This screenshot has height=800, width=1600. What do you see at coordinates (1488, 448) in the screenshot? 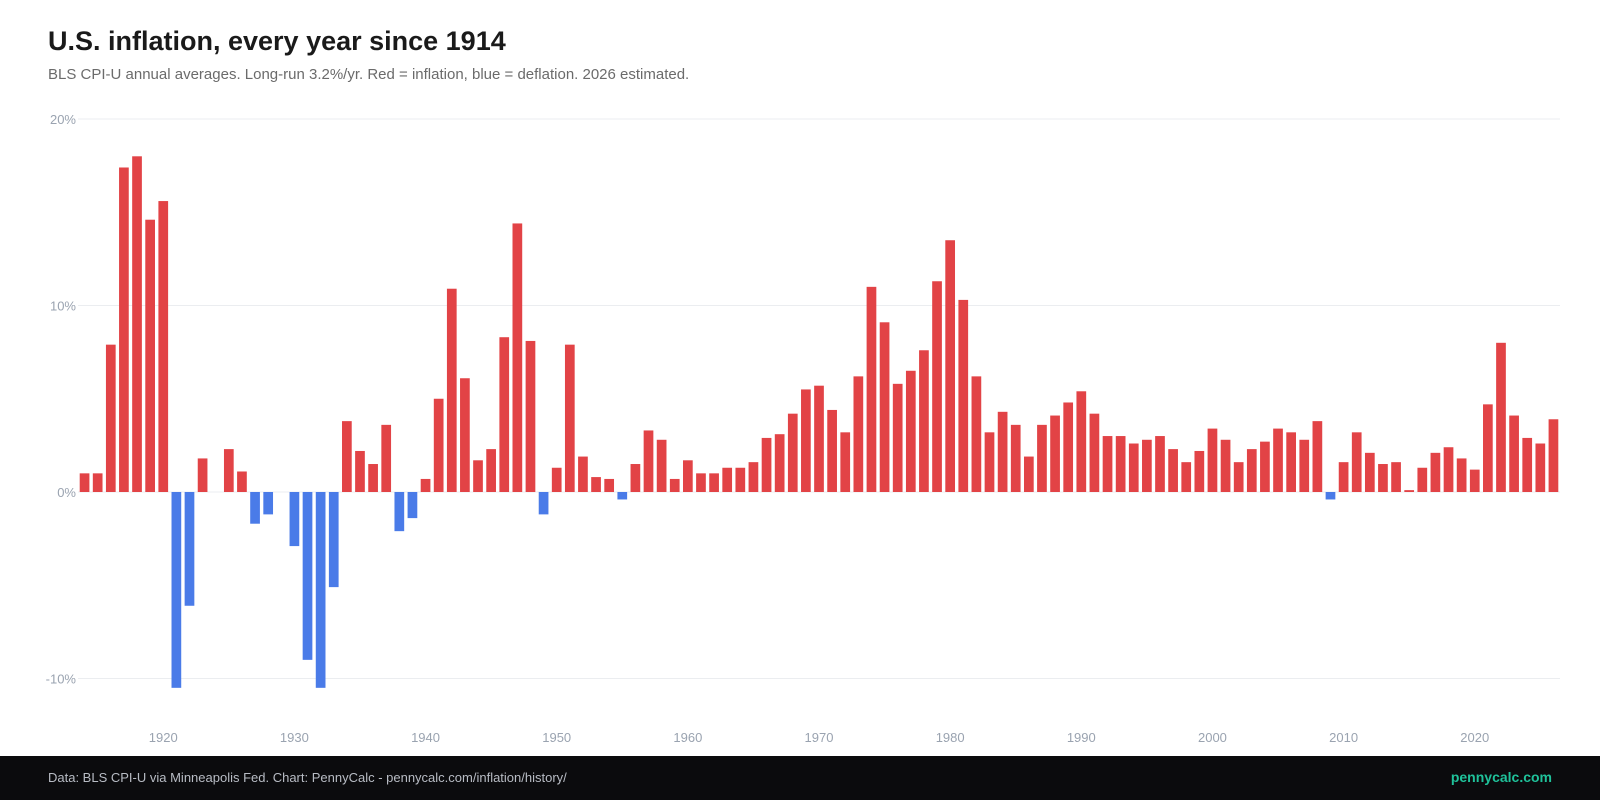
I see `bar-2021` at bounding box center [1488, 448].